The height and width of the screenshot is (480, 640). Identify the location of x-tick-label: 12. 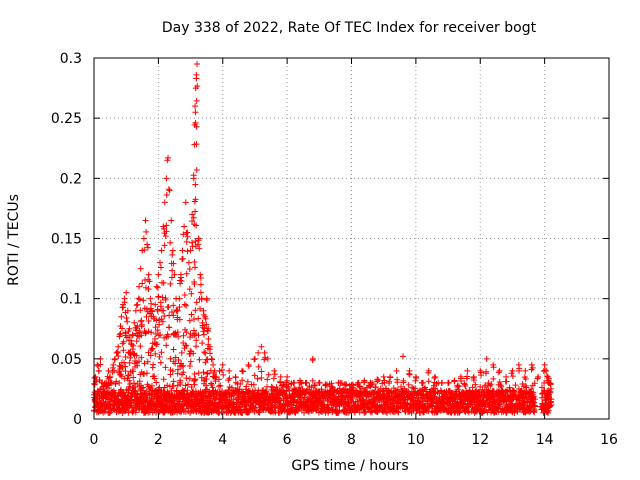
(480, 440).